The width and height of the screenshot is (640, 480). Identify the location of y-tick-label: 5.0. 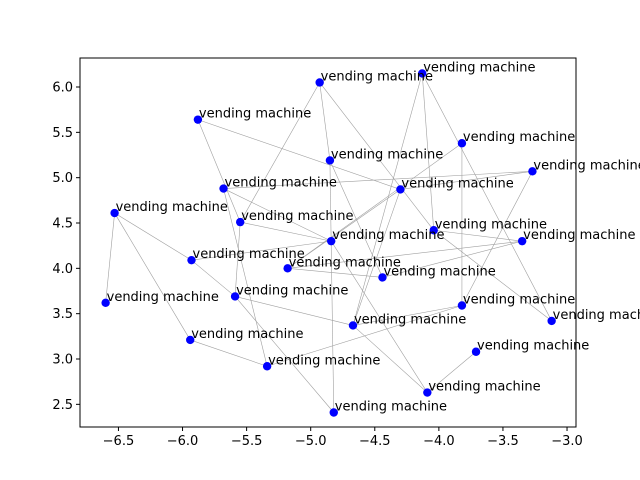
(62, 178).